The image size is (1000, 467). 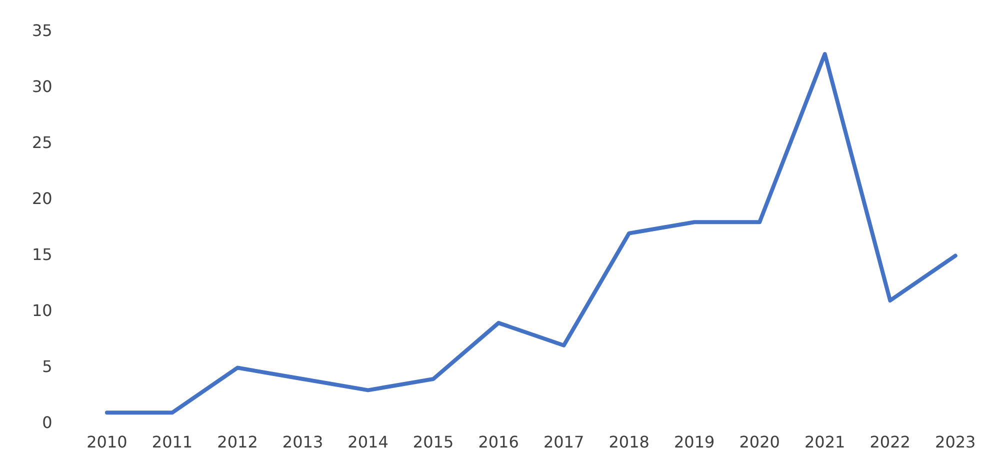 What do you see at coordinates (107, 442) in the screenshot?
I see `x-tick-label: 2010` at bounding box center [107, 442].